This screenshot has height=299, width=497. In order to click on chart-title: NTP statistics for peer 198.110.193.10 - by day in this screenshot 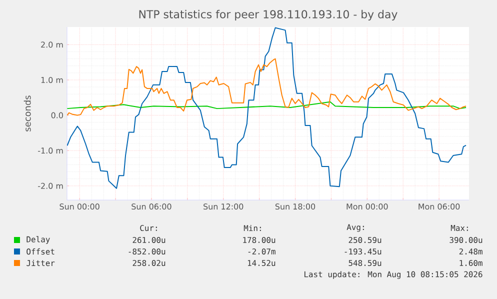, I will do `click(268, 15)`.